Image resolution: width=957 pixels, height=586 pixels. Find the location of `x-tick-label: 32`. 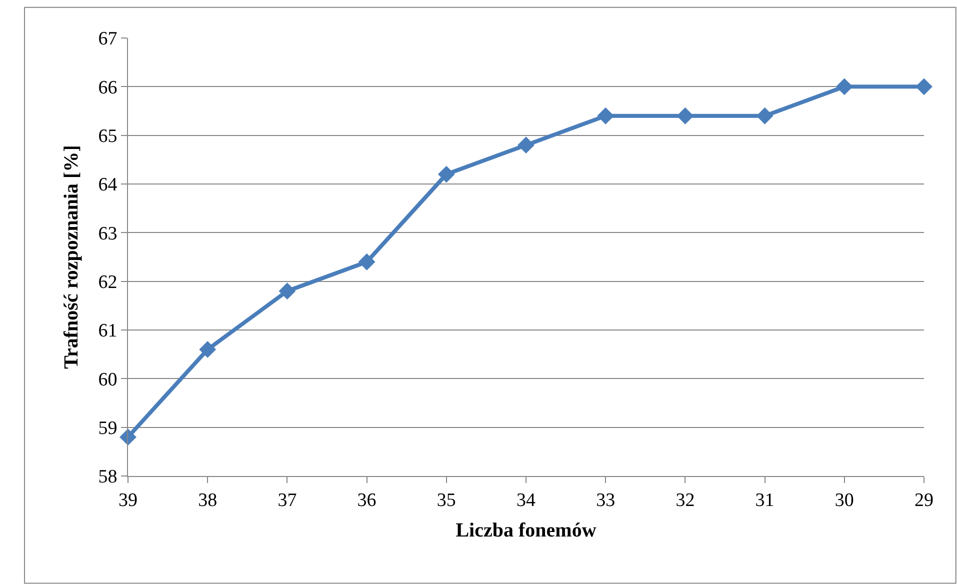

x-tick-label: 32 is located at coordinates (685, 500).